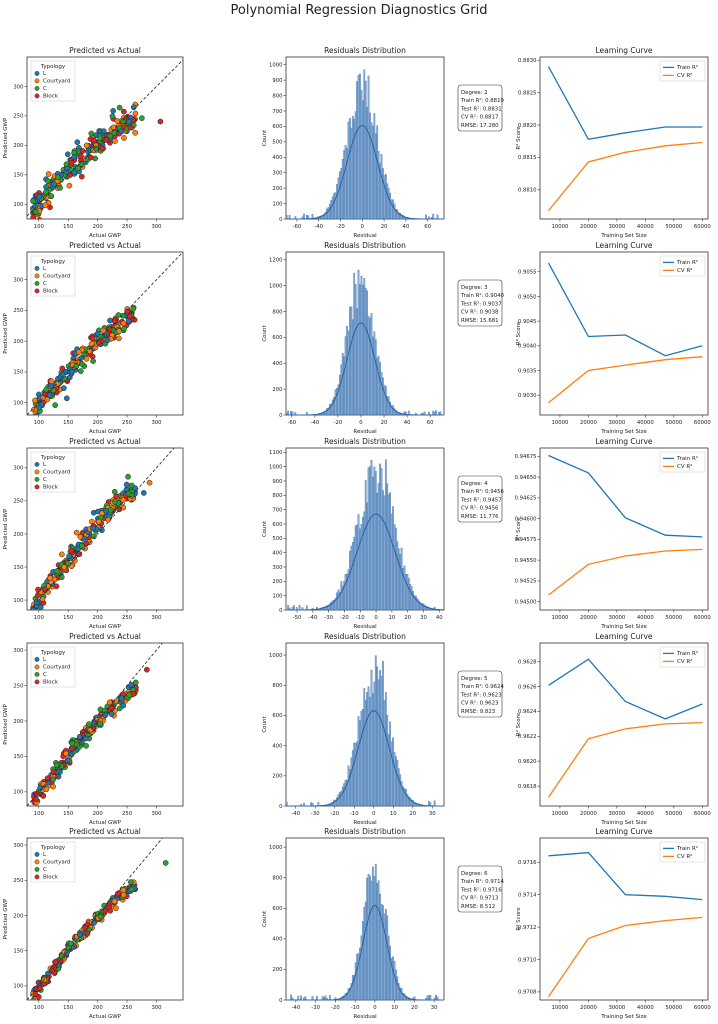 The width and height of the screenshot is (718, 1024). I want to click on legend-marker-courtyard, so click(37, 81).